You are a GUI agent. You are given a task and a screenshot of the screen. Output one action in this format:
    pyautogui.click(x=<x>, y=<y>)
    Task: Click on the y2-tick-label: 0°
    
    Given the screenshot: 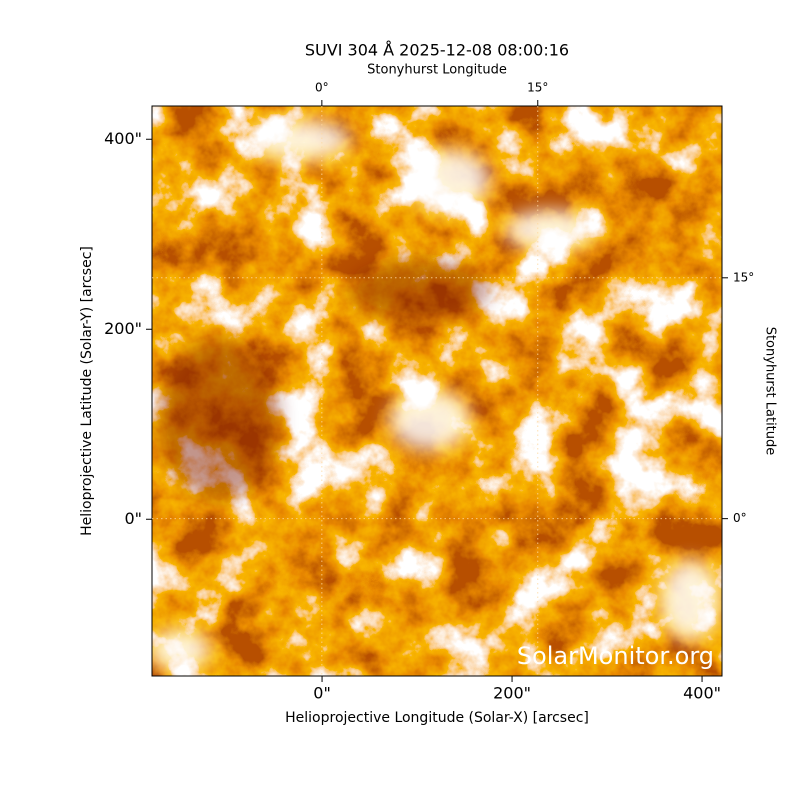 What is the action you would take?
    pyautogui.click(x=740, y=518)
    